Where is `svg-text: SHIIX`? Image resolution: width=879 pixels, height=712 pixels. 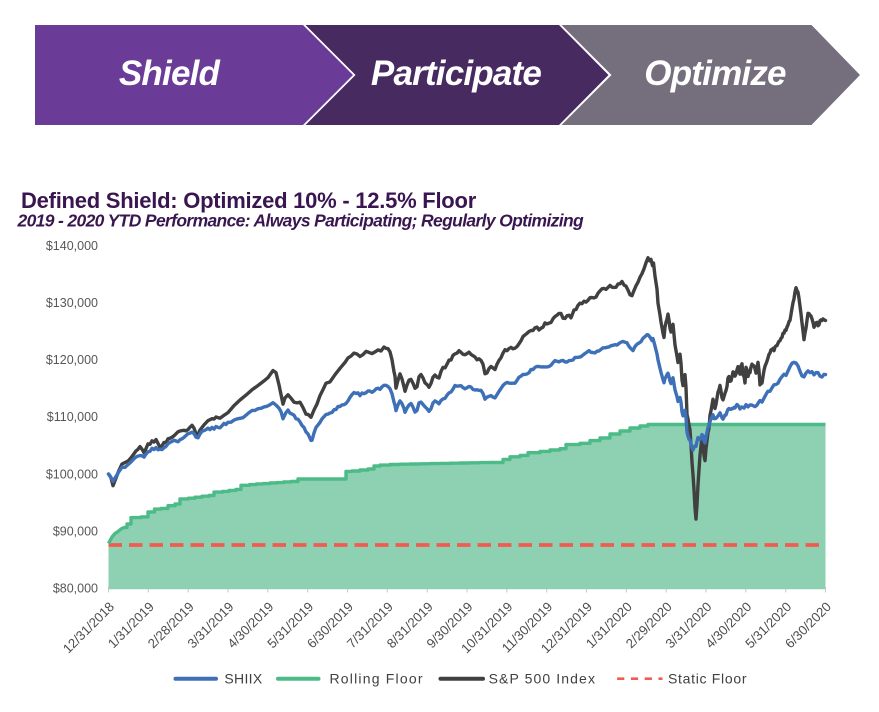
svg-text: SHIIX is located at coordinates (243, 679).